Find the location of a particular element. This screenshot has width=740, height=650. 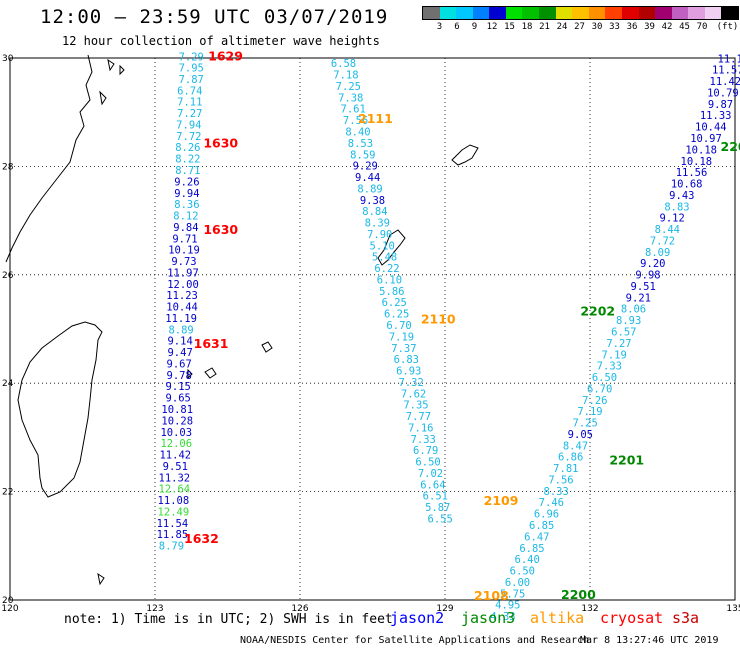

pass-number-label: 1630 is located at coordinates (220, 142).